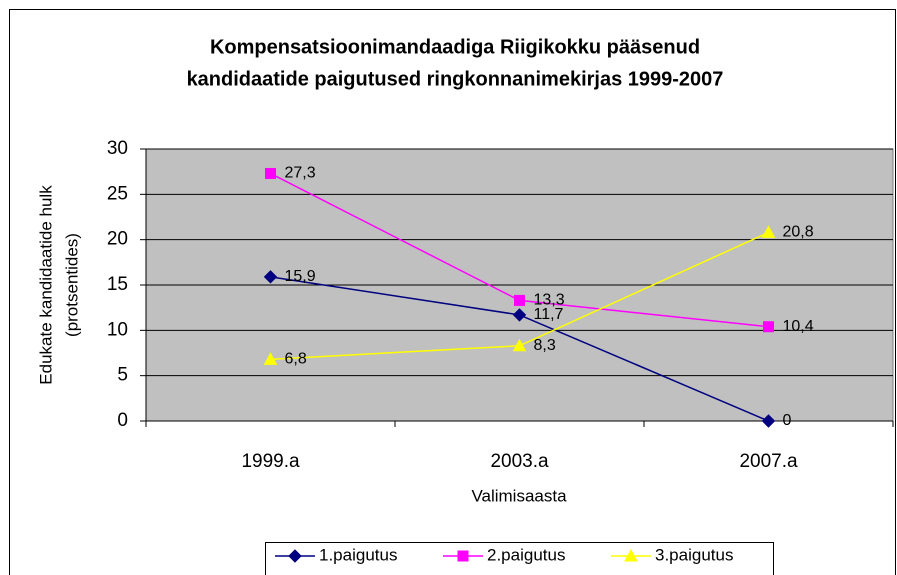 Image resolution: width=897 pixels, height=575 pixels. I want to click on y-tick-label: 0, so click(122, 420).